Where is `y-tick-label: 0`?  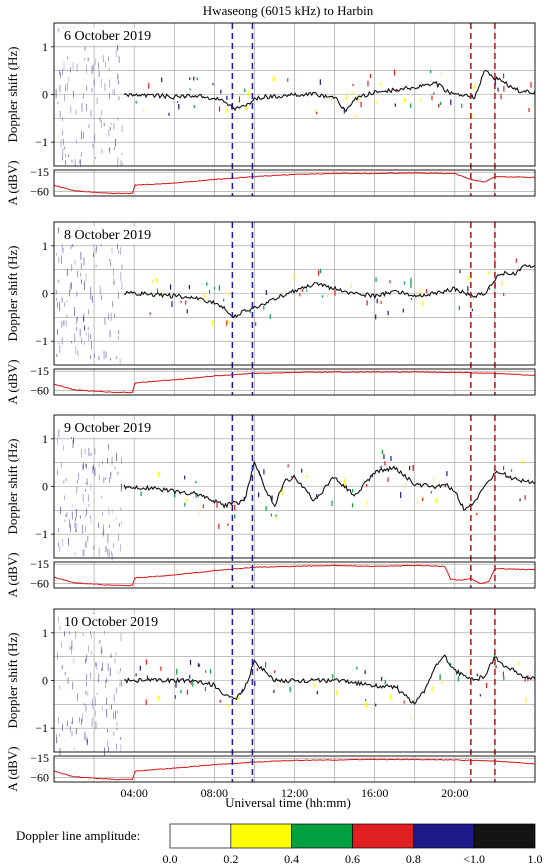
y-tick-label: 0 is located at coordinates (45, 95).